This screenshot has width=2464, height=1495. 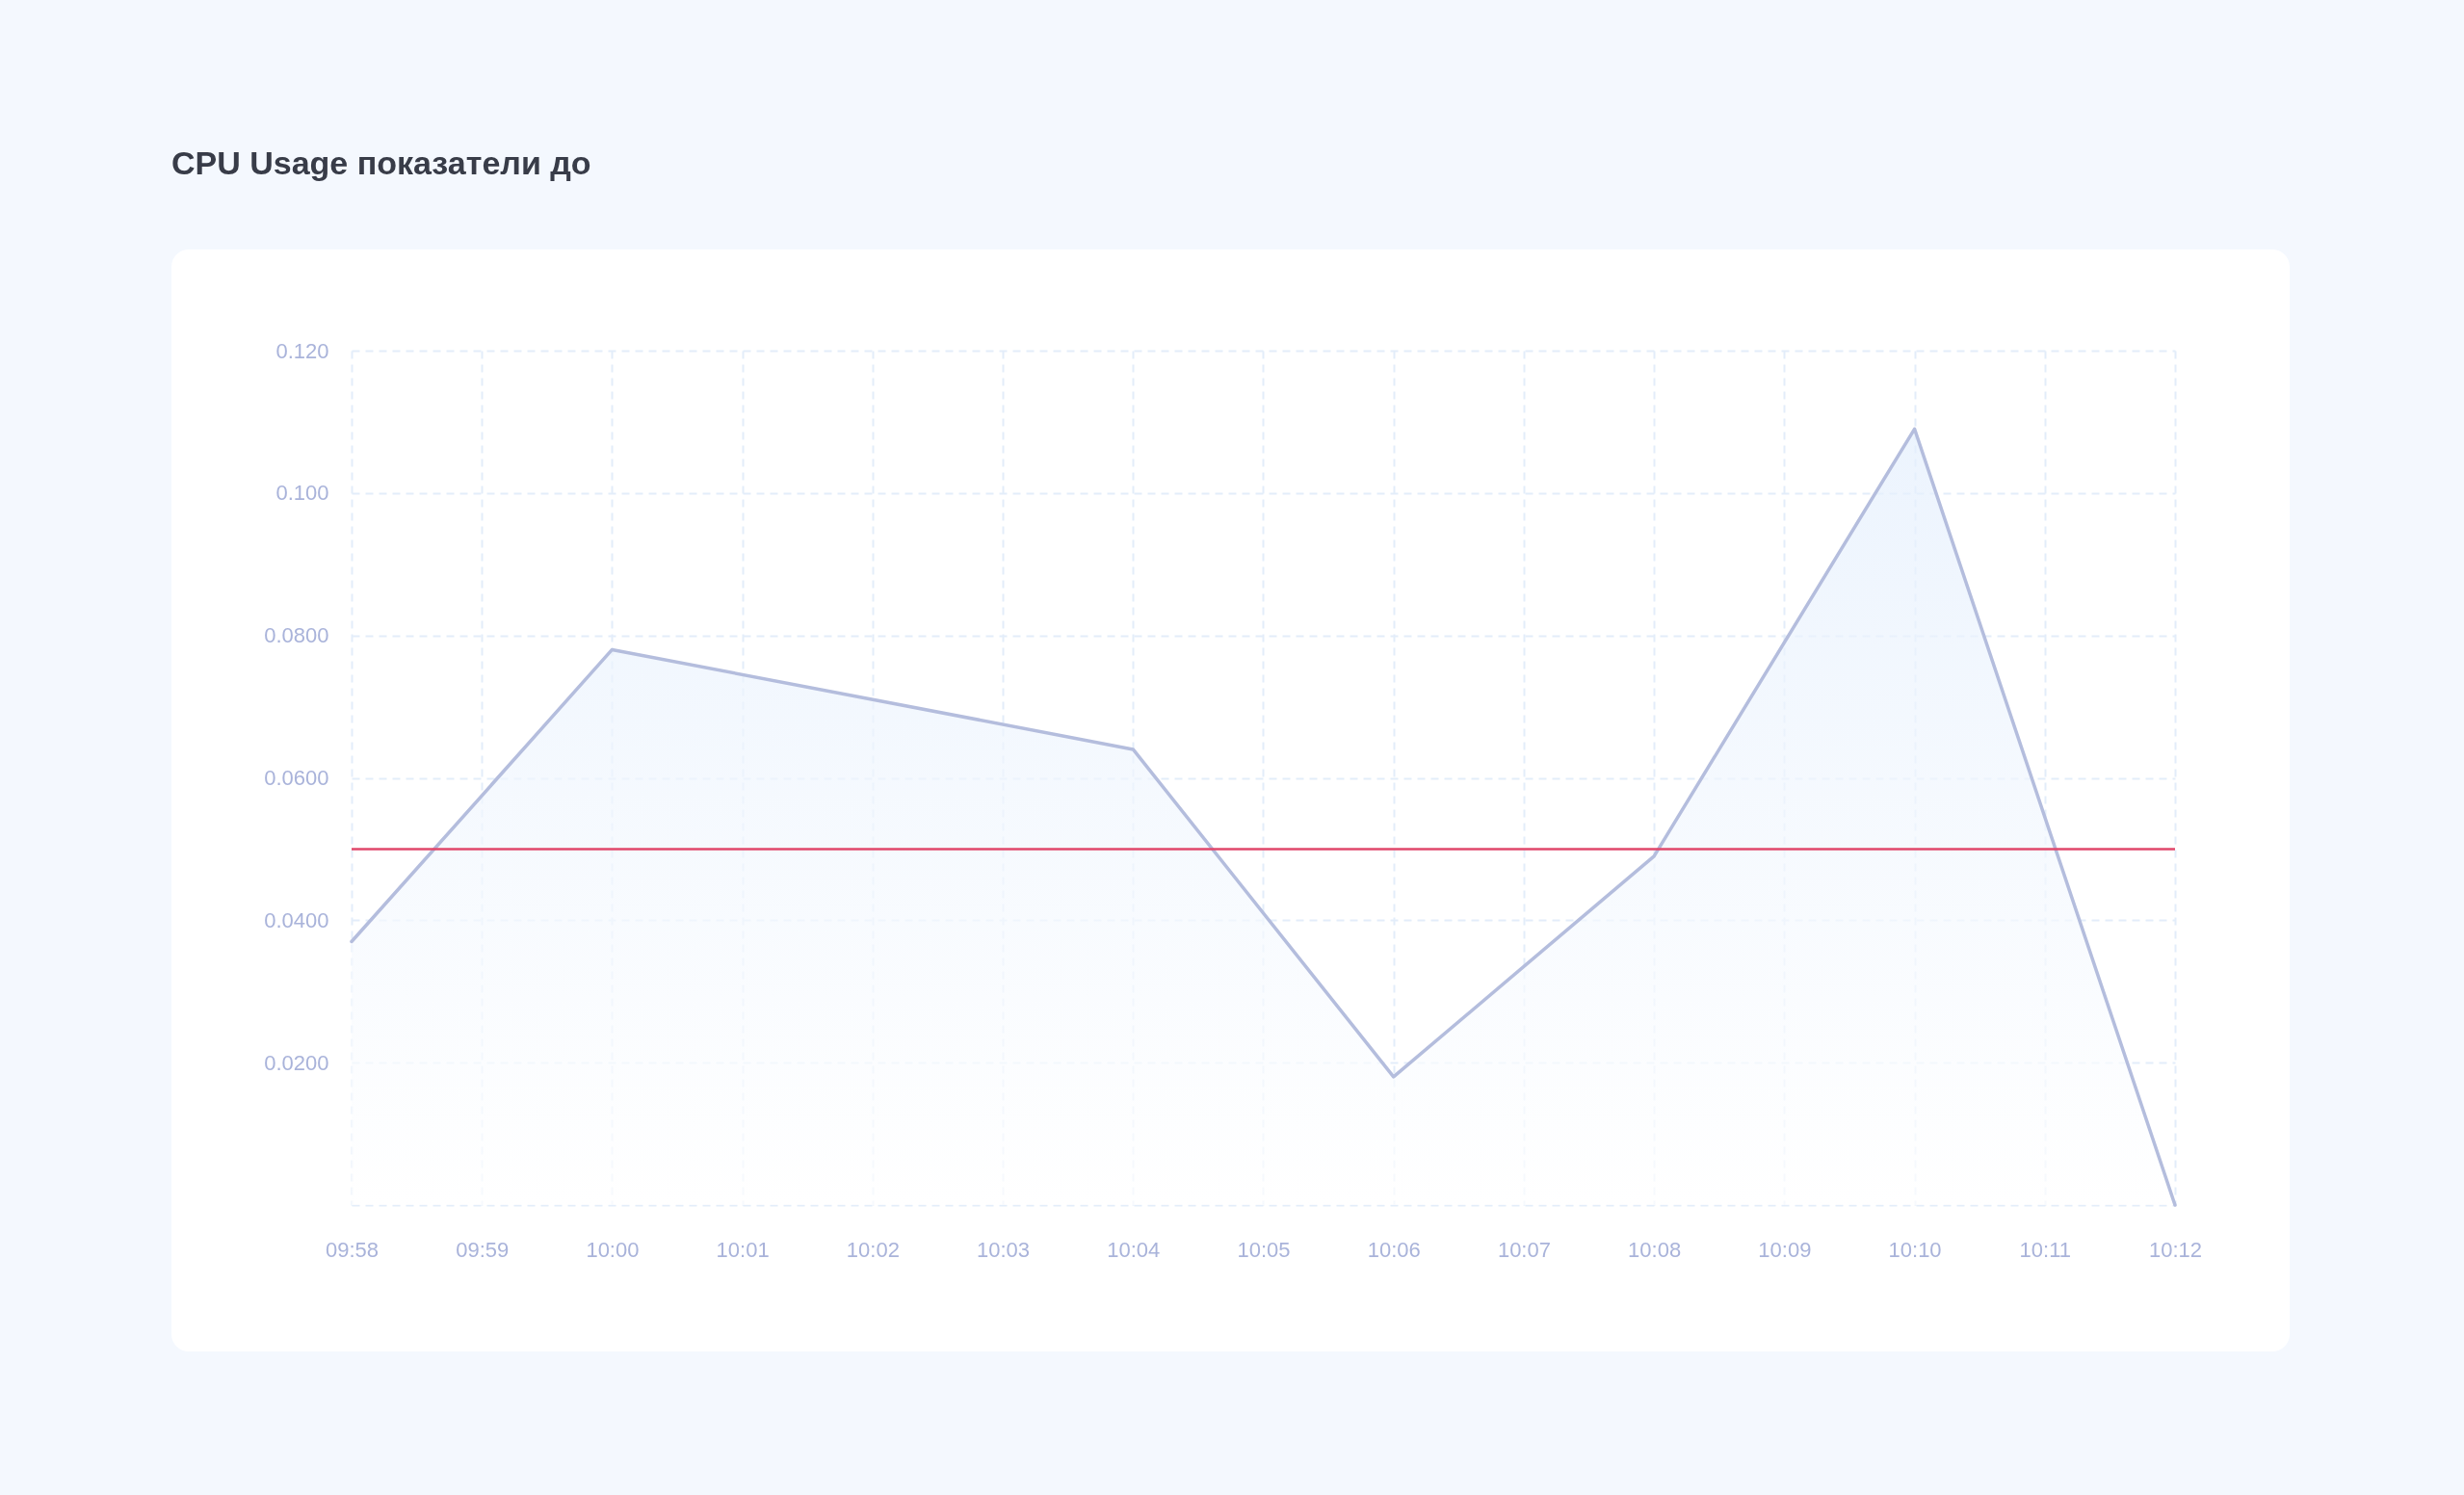 I want to click on x-tick-label: 10:12, so click(x=2176, y=1249).